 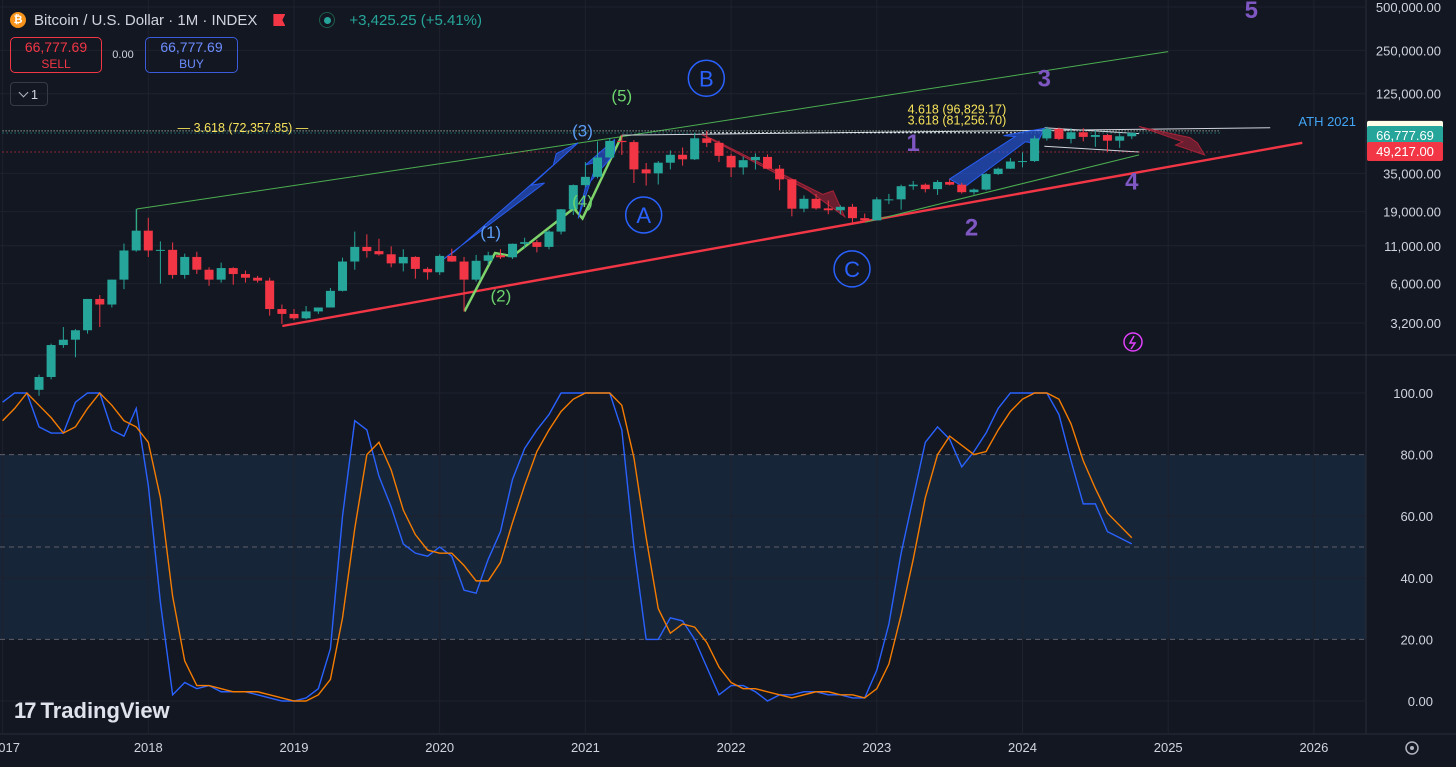 I want to click on osc-axis-label: 20.00, so click(x=1416, y=639).